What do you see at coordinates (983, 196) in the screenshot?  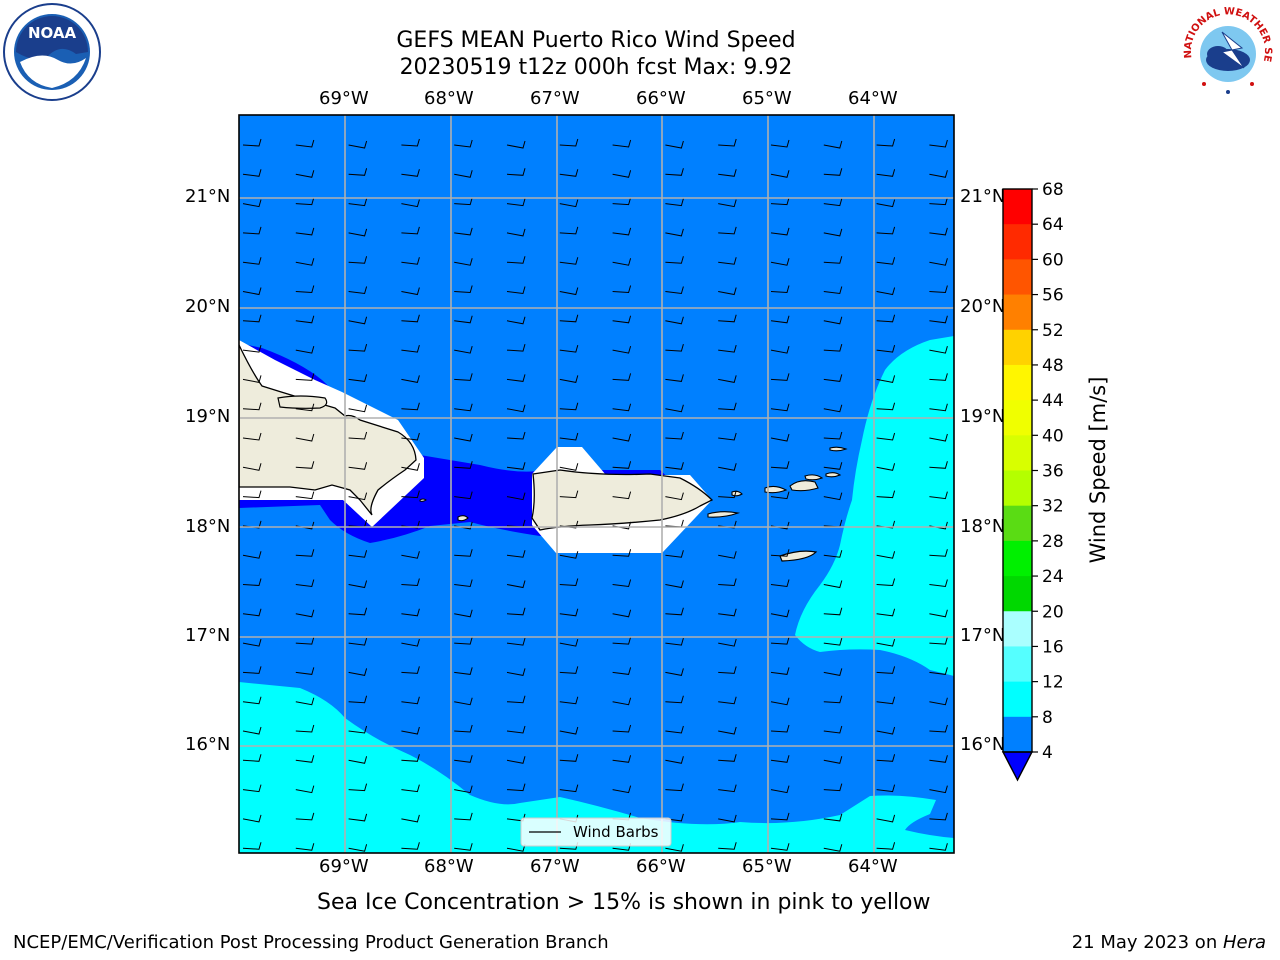 I see `lat-label-right-21n: 21°N` at bounding box center [983, 196].